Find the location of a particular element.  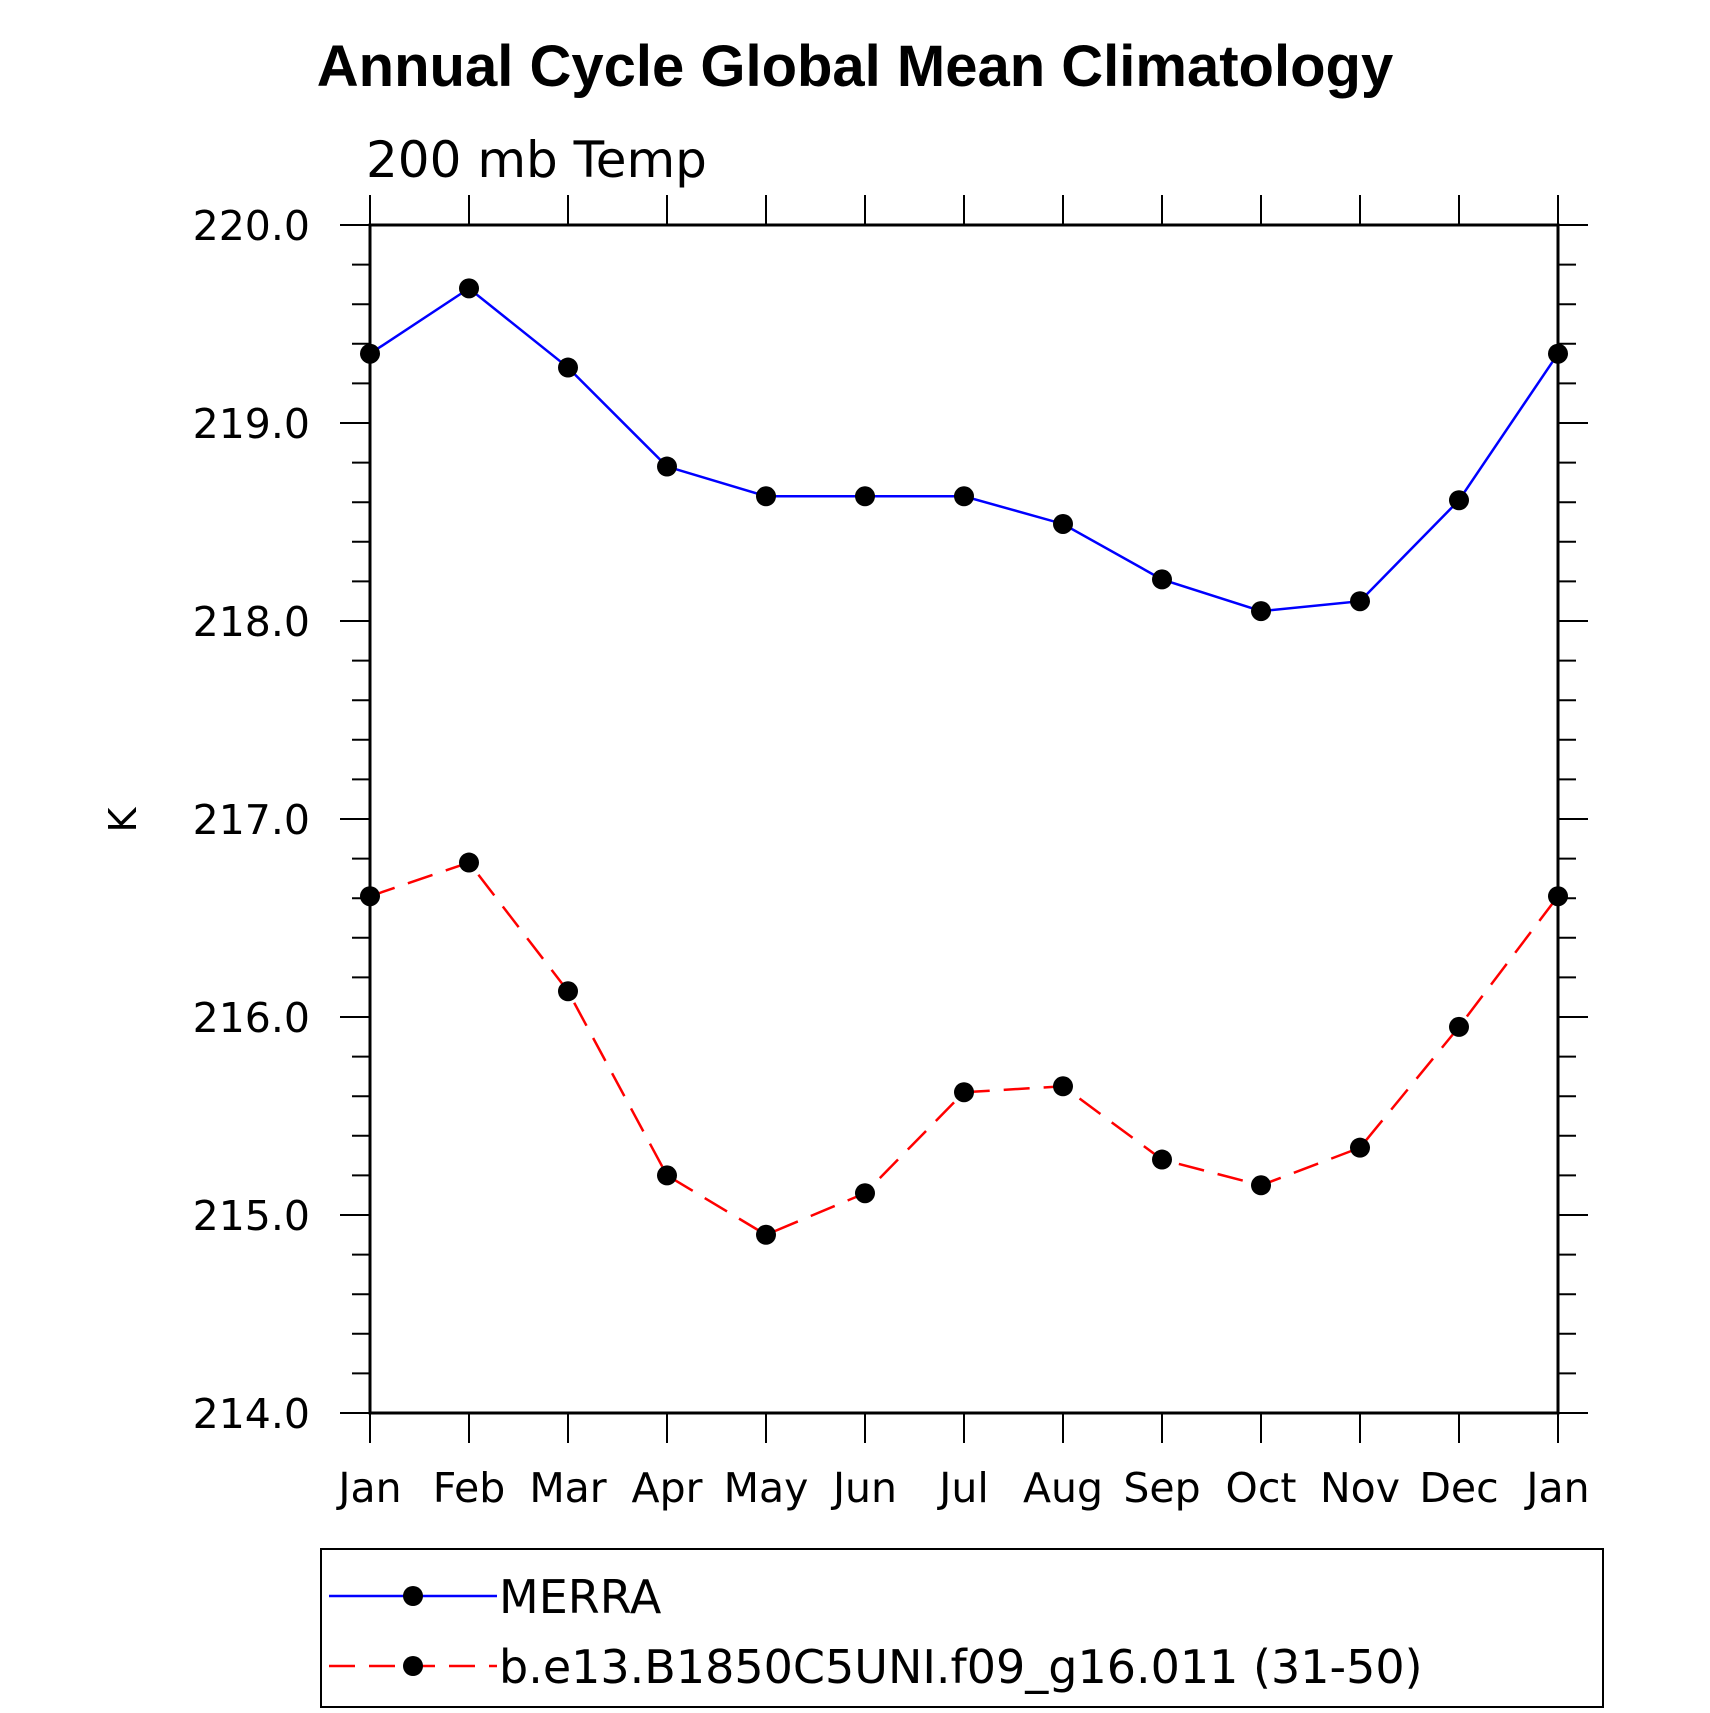

x-tick-label: Jul is located at coordinates (962, 1488).